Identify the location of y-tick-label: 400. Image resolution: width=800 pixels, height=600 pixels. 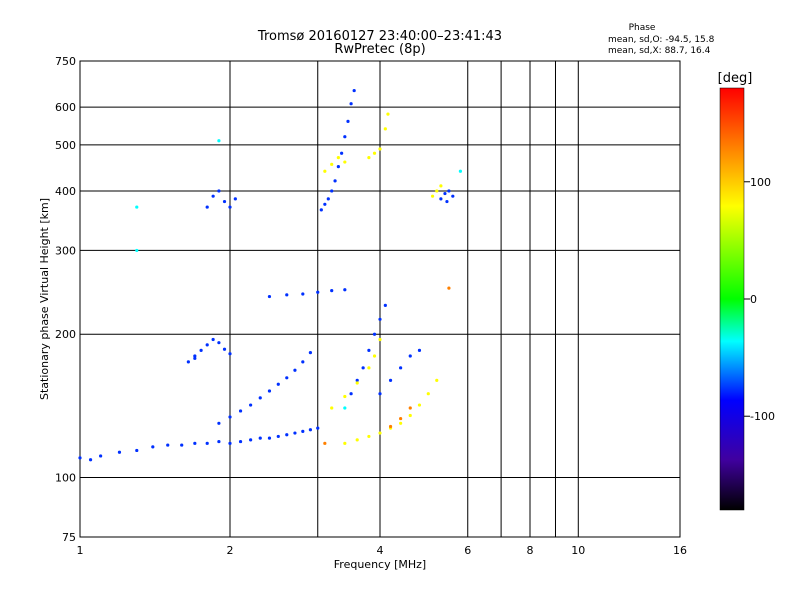
(65, 191).